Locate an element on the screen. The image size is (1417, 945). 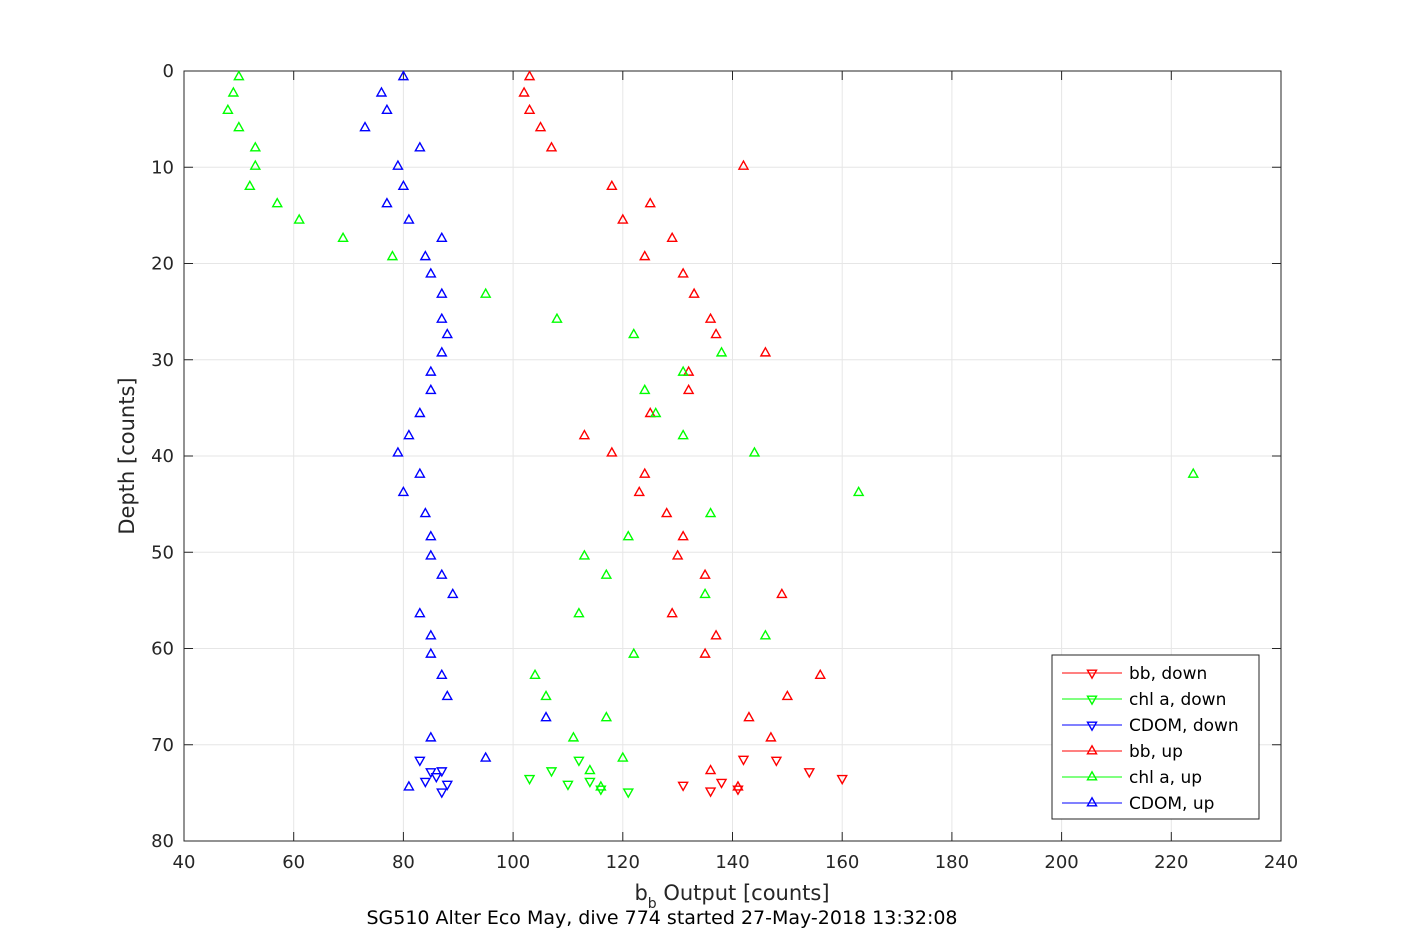
legend-label: CDOM, up is located at coordinates (1171, 804).